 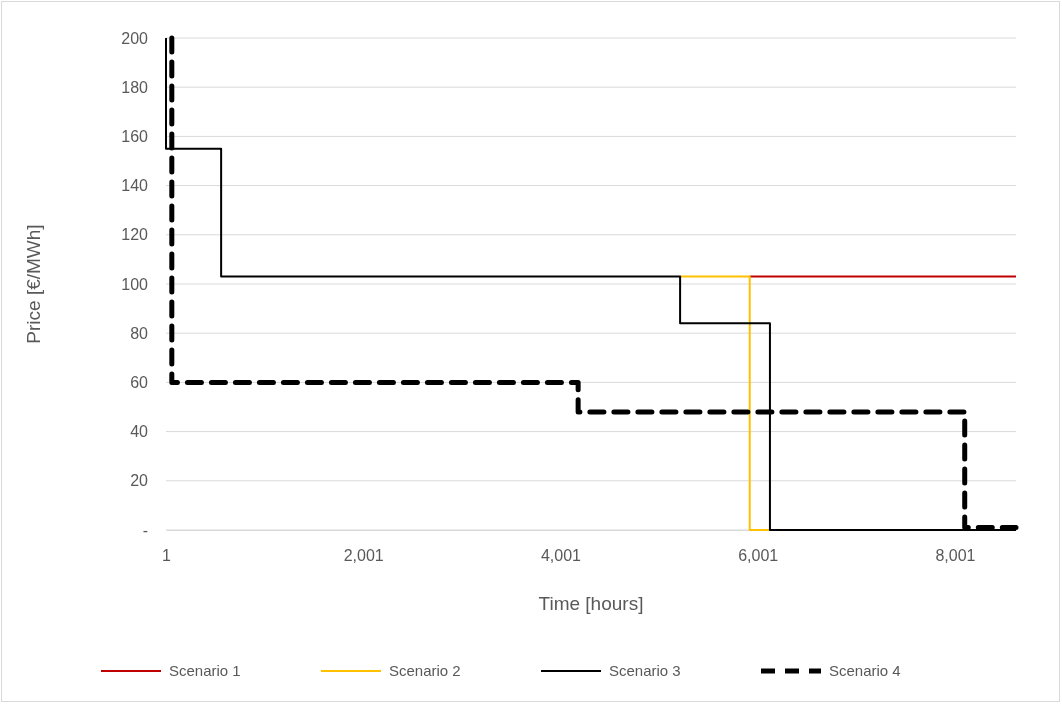 What do you see at coordinates (425, 670) in the screenshot?
I see `legend-label: Scenario 2` at bounding box center [425, 670].